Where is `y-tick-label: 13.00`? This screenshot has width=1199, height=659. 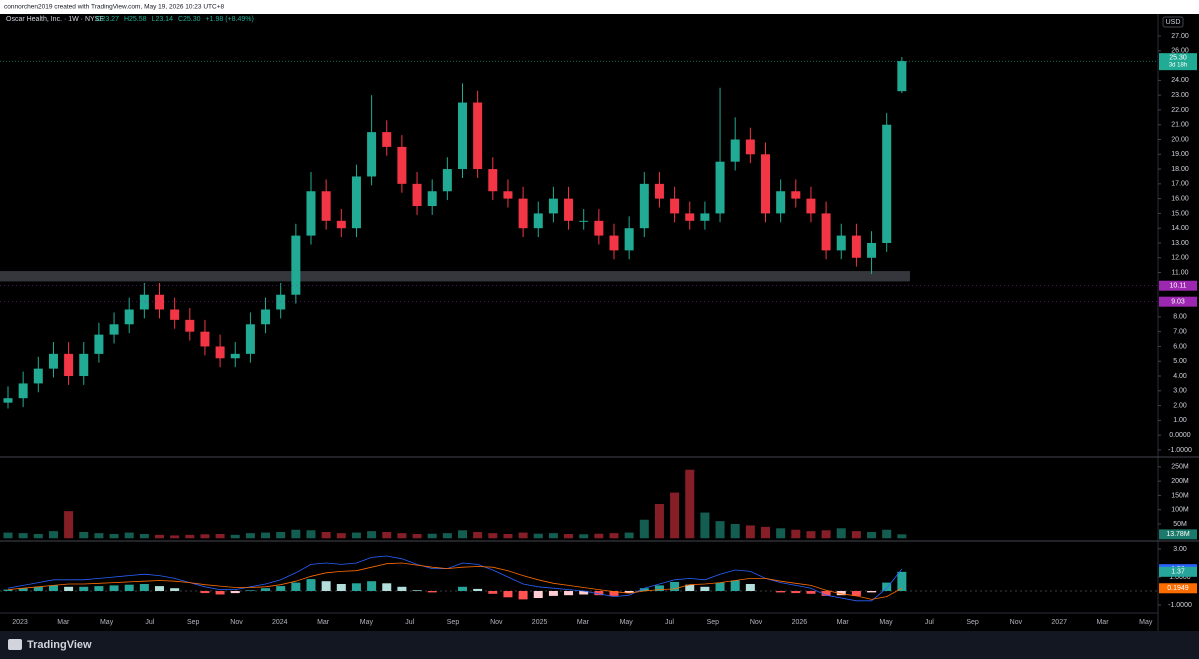
y-tick-label: 13.00 is located at coordinates (1180, 243).